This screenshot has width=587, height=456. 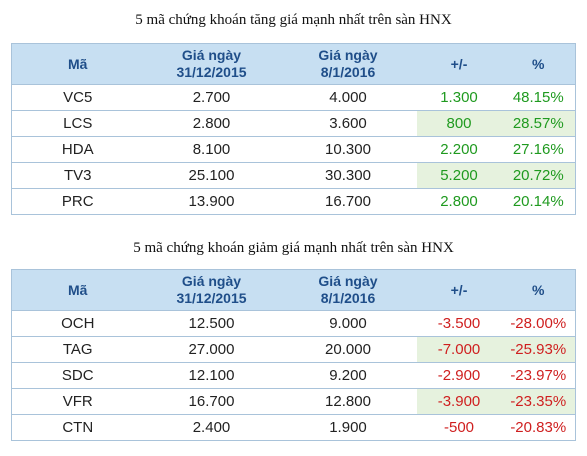 I want to click on table-row: VC5 2.700 4.000 1.300 48.15%, so click(x=293, y=97).